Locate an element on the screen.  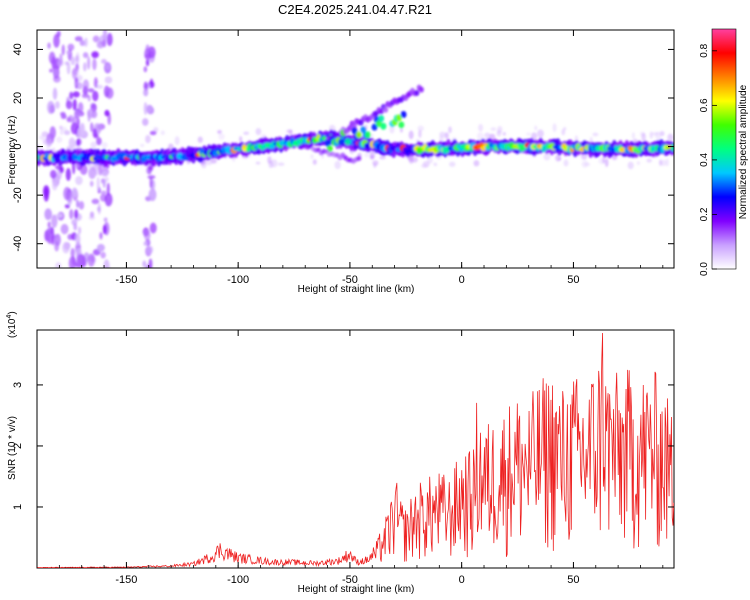
snr-y-multiplier-close: ) is located at coordinates (12, 312).